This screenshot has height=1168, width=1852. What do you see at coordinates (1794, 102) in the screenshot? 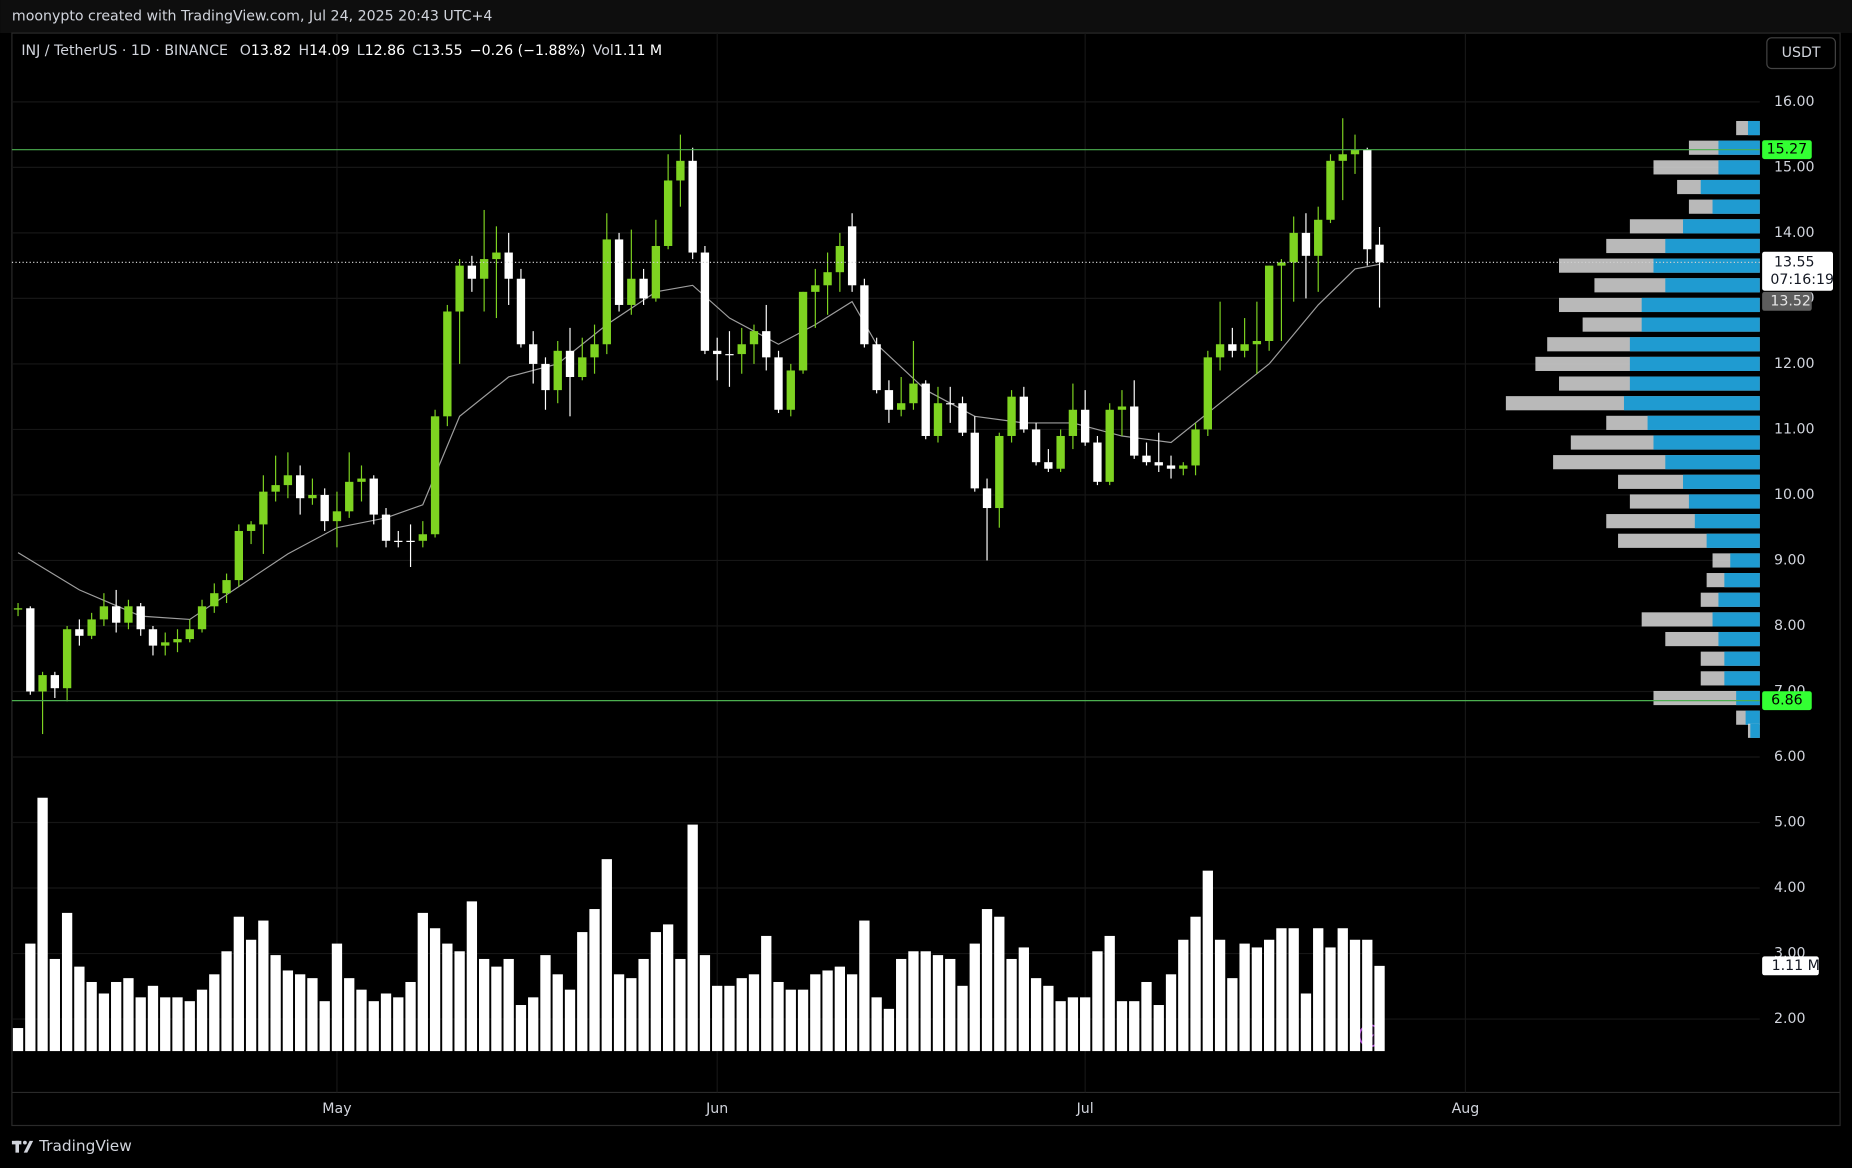
I see `y-tick-label: 16.00` at bounding box center [1794, 102].